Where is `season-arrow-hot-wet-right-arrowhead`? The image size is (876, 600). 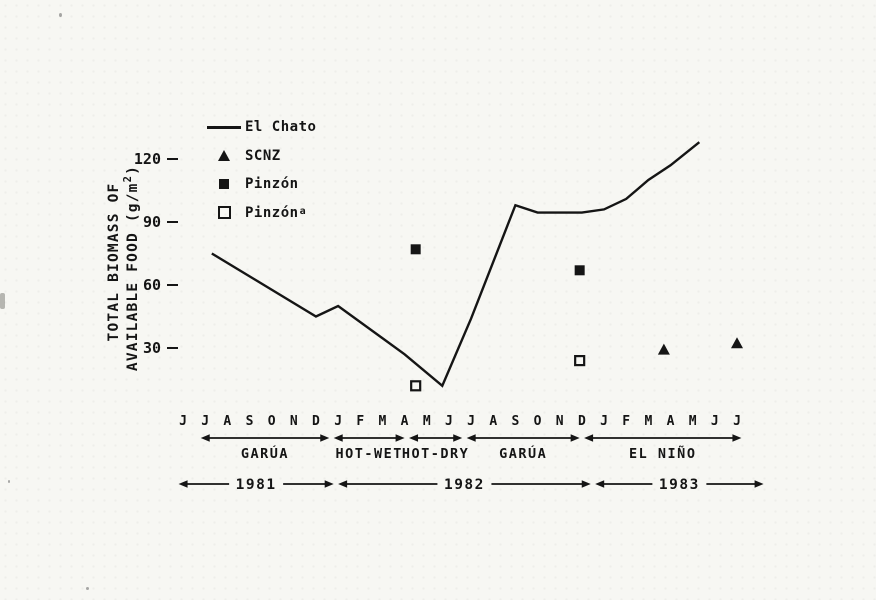
season-arrow-hot-wet-right-arrowhead is located at coordinates (400, 438).